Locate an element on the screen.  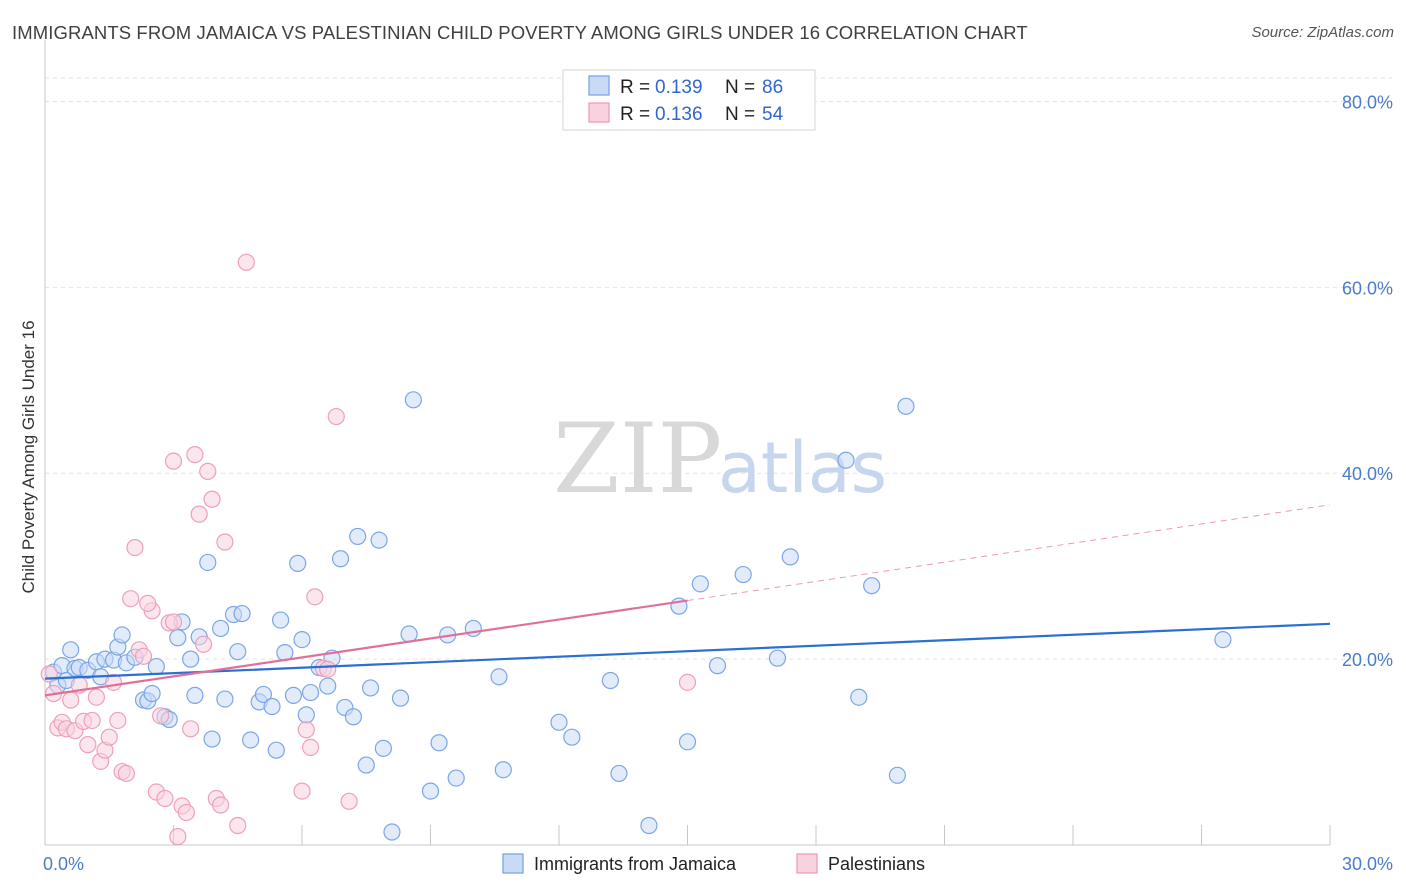
legend-n-label-2: N = is located at coordinates (740, 114).